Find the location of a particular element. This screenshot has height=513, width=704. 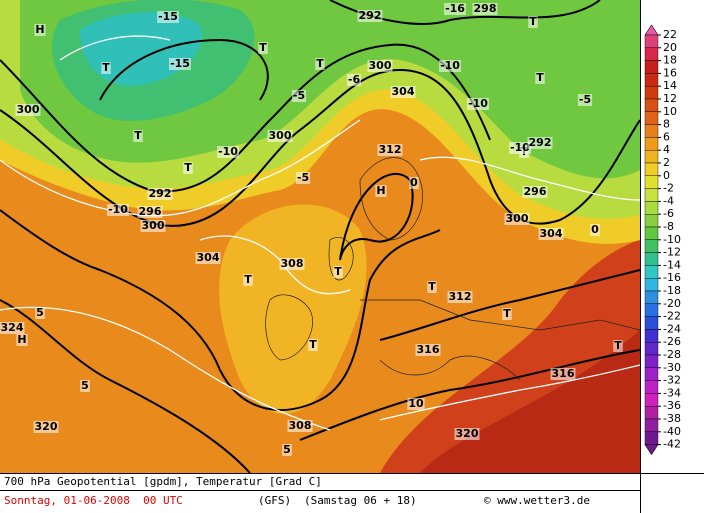

map-label: 304 is located at coordinates (208, 257).